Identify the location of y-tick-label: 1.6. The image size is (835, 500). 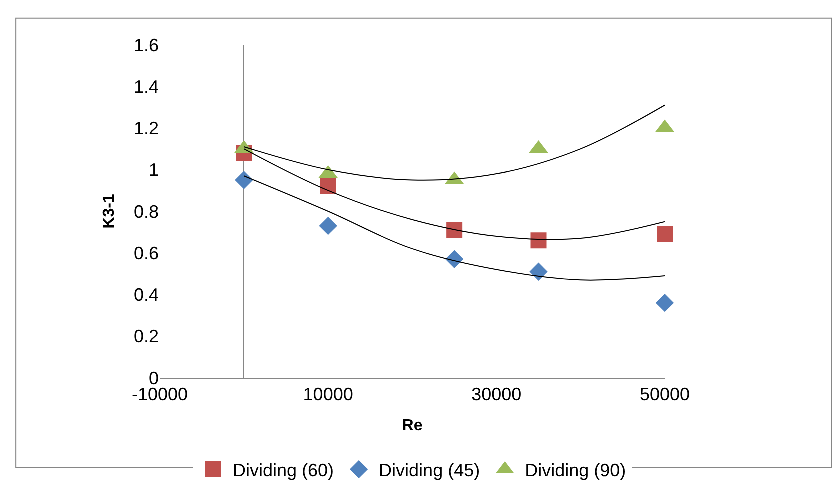
(146, 45).